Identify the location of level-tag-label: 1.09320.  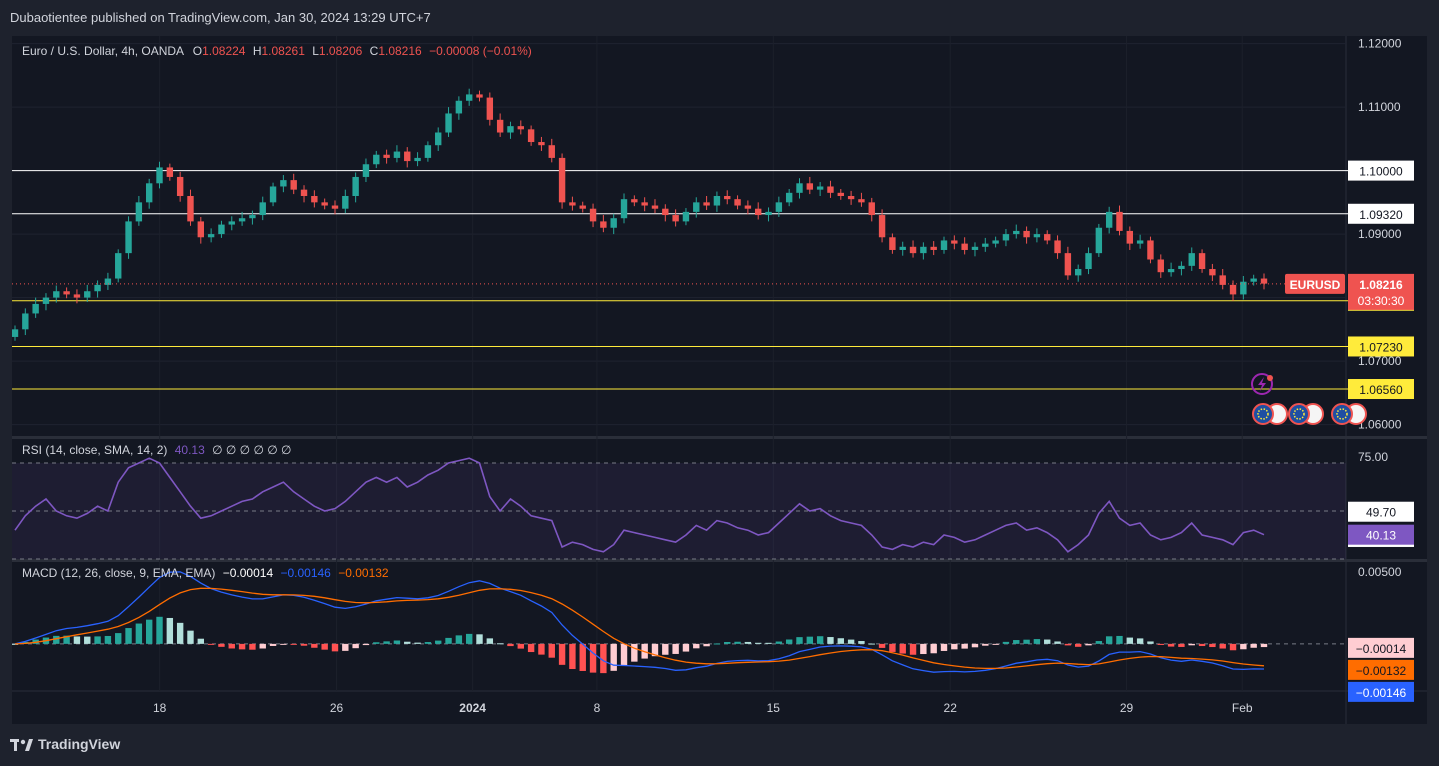
(1381, 215).